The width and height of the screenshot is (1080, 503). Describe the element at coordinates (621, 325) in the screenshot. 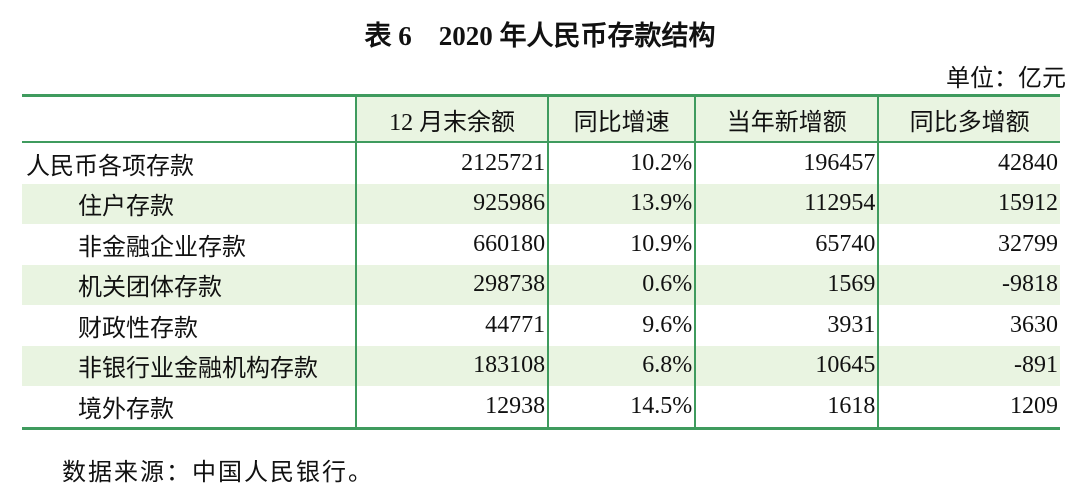

I see `cell-value: 9.6%` at that location.